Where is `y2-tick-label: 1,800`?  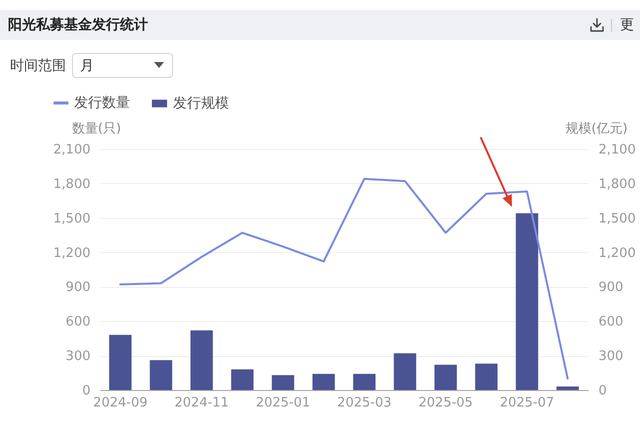
y2-tick-label: 1,800 is located at coordinates (617, 184).